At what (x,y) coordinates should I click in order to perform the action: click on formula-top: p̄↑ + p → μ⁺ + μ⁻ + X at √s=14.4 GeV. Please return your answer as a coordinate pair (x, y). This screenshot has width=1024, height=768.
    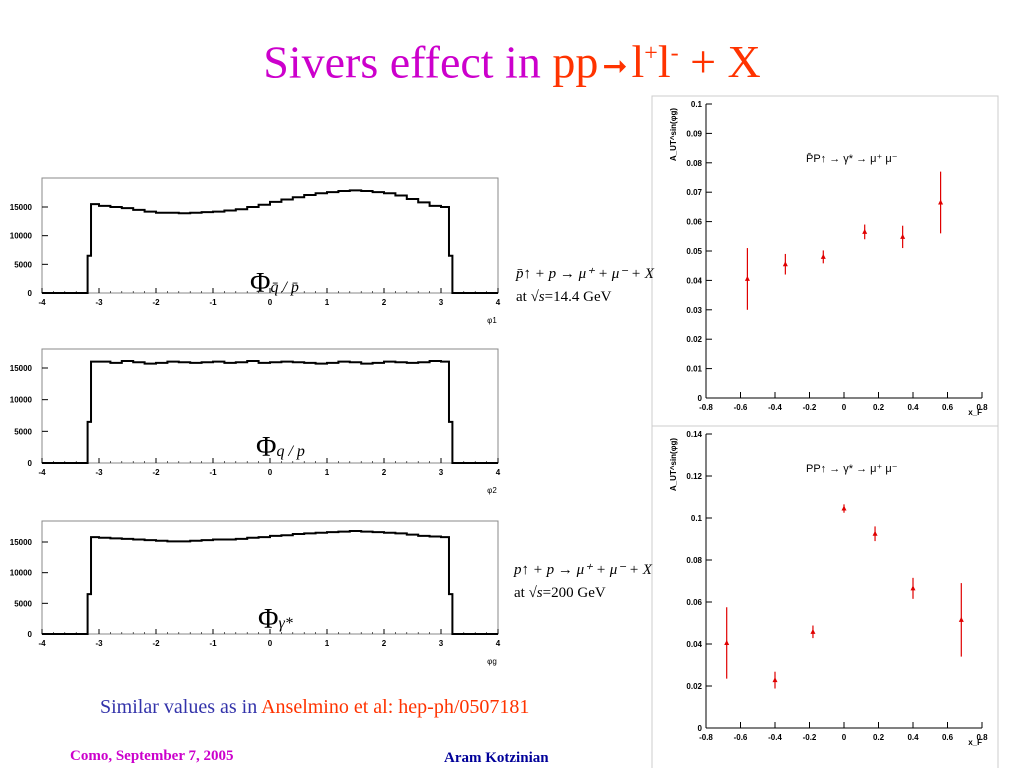
    Looking at the image, I should click on (585, 285).